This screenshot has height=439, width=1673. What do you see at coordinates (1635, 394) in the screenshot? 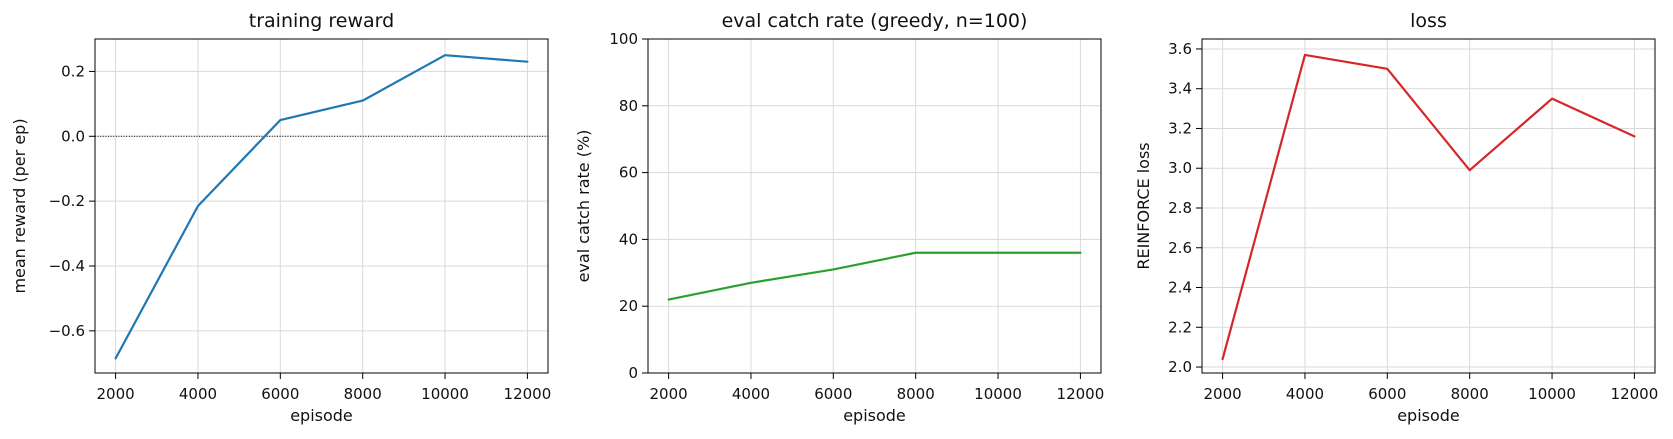
I see `chart-2-x-tick-label-5: 12000` at bounding box center [1635, 394].